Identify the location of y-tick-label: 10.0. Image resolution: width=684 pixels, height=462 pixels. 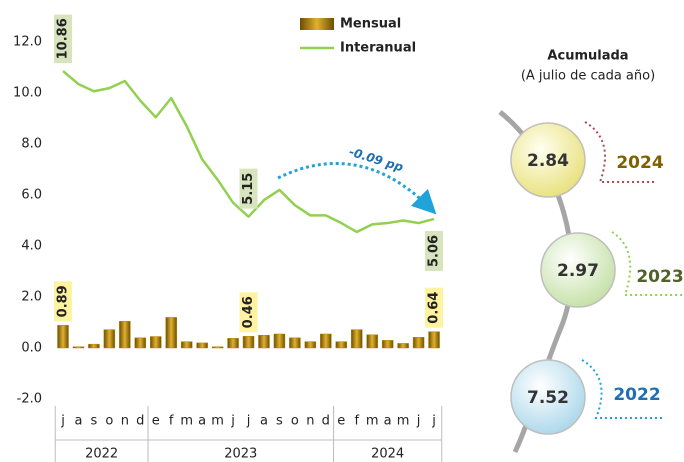
(27, 93).